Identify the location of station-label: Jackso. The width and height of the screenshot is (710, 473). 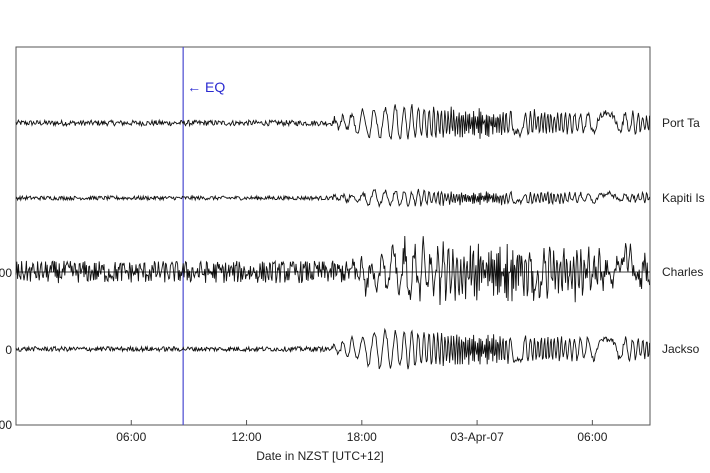
(681, 349).